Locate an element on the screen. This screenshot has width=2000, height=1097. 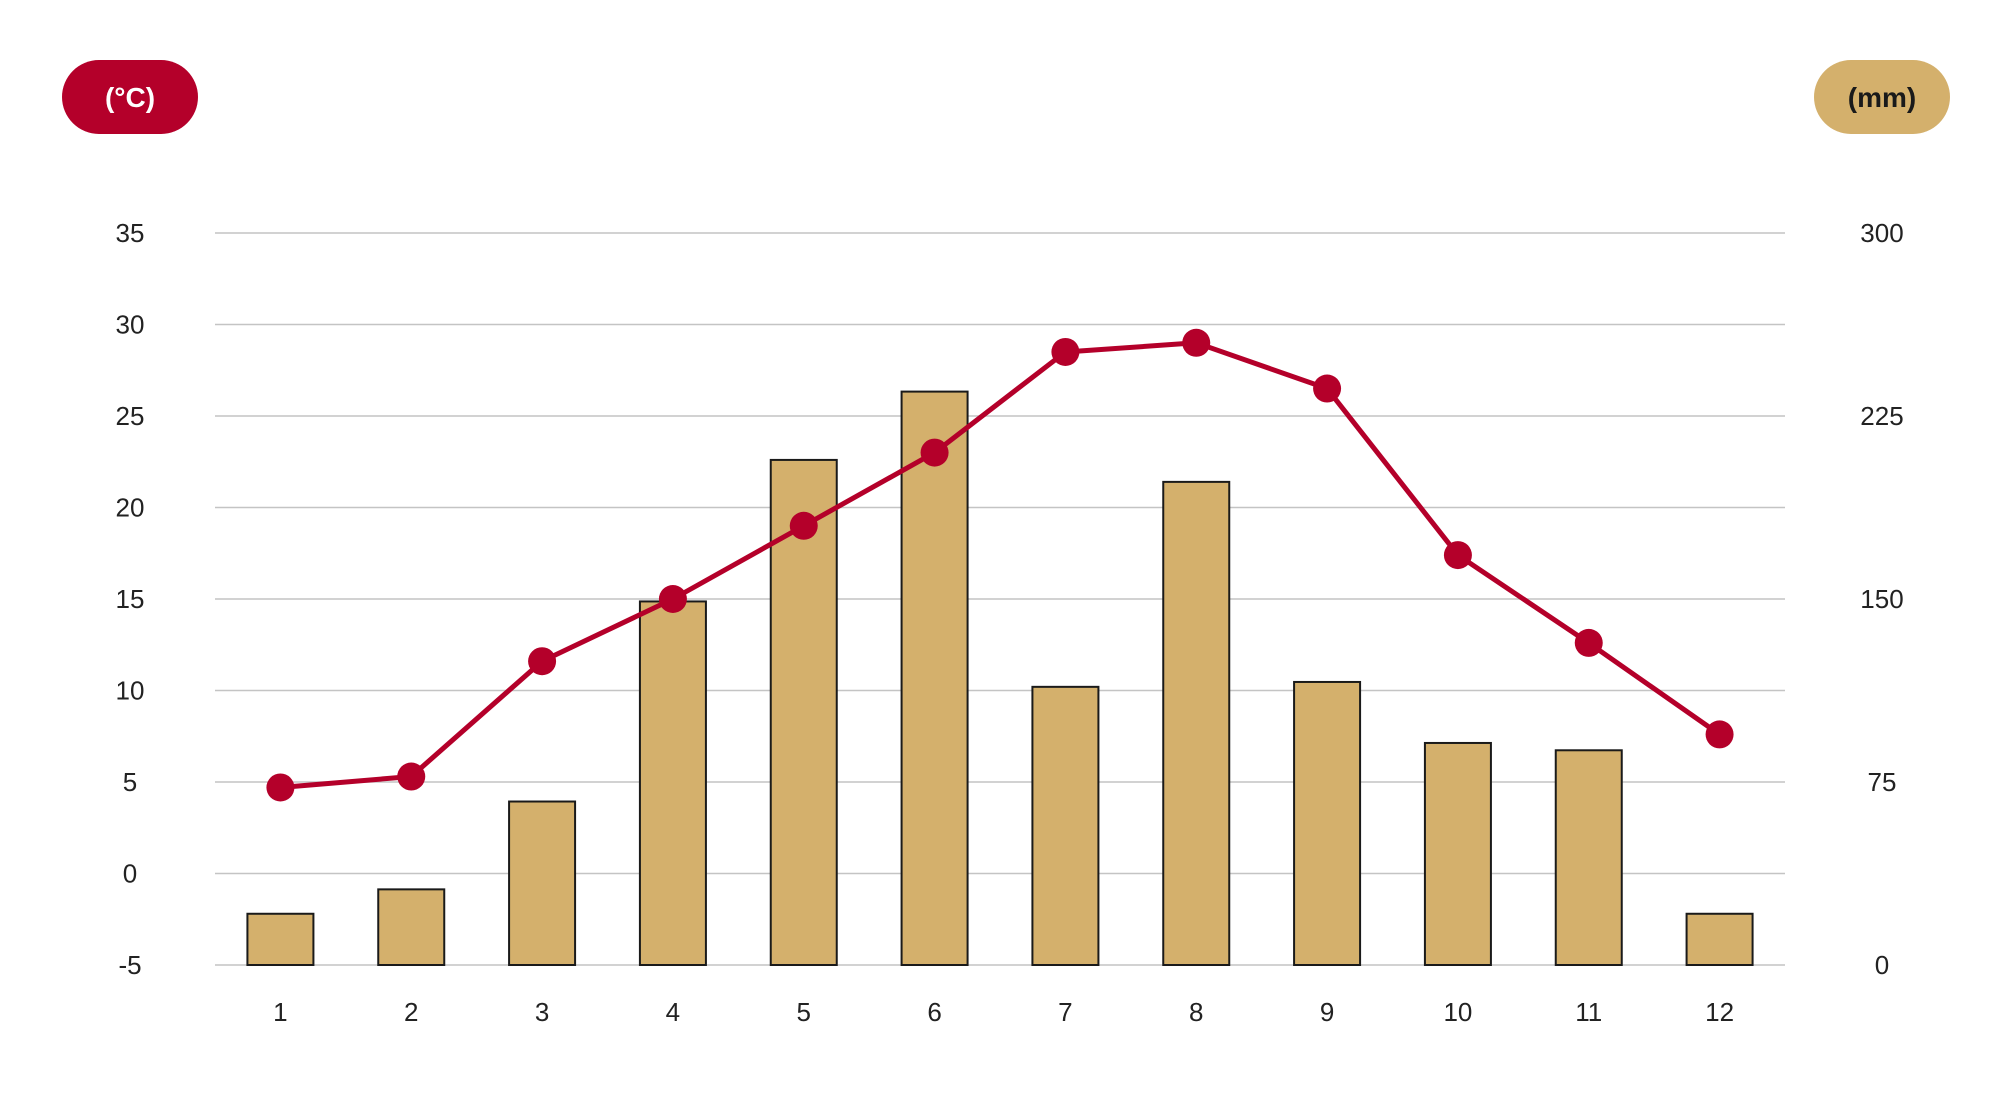
x-tick-label: 7 is located at coordinates (1065, 1012).